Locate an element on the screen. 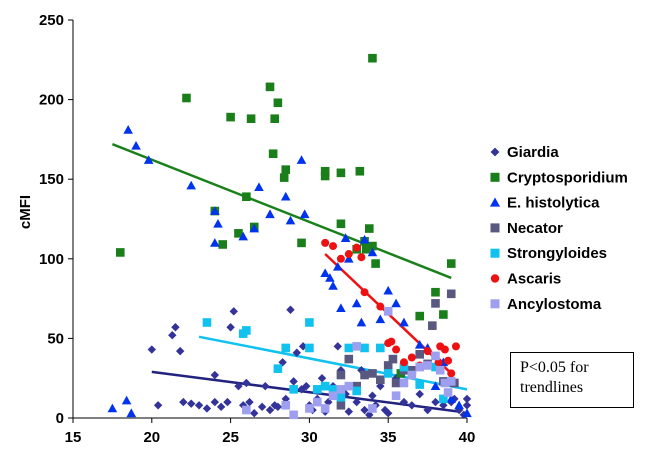 This screenshot has height=453, width=649. legend-marker-ancylostoma is located at coordinates (495, 304).